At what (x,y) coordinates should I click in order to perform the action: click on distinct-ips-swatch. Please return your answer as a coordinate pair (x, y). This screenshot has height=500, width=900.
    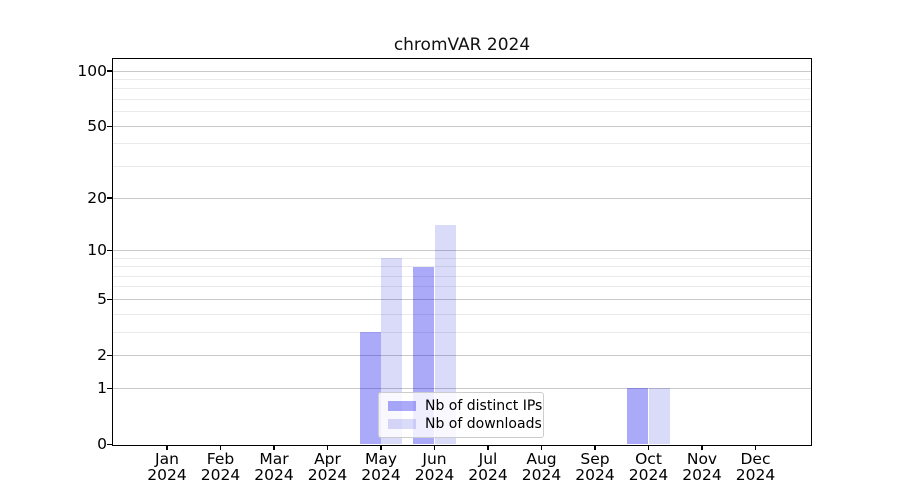
    Looking at the image, I should click on (402, 405).